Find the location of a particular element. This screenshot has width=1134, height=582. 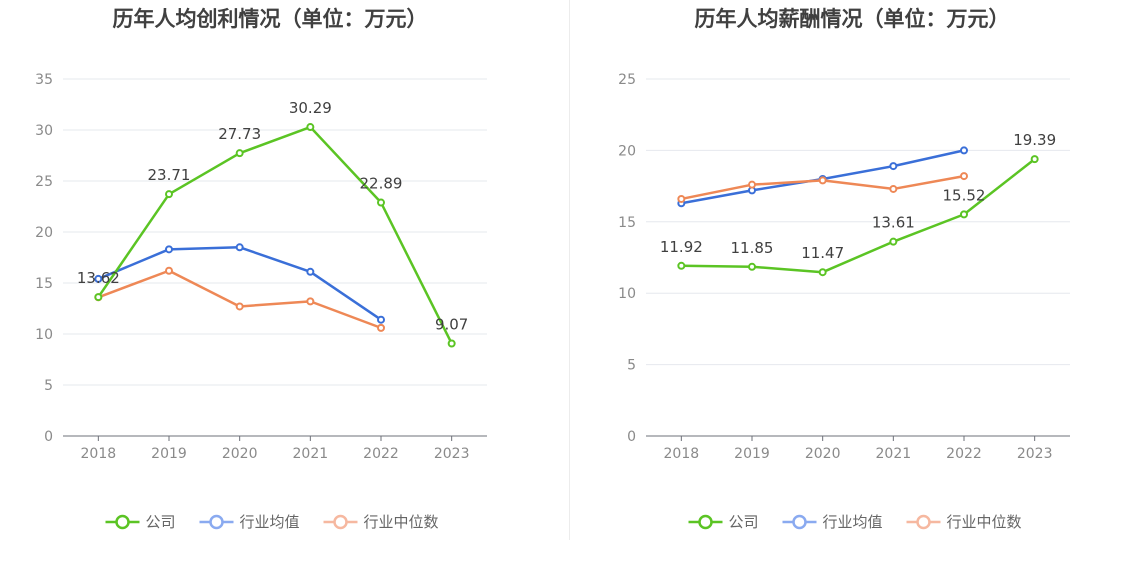

chart-title: 历年人均薪酬情况（单位：万元） is located at coordinates (852, 19).